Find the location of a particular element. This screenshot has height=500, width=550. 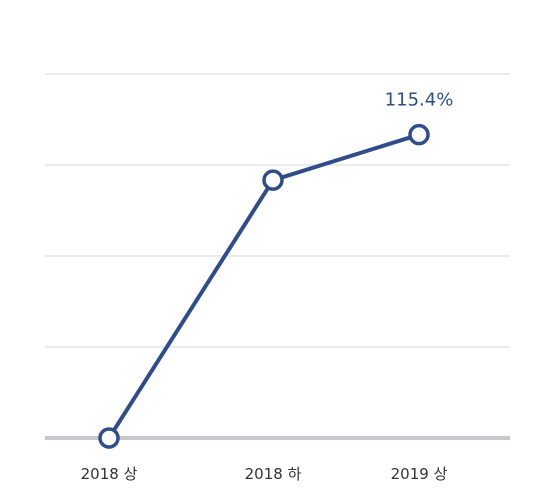

x-tick-label: 2018 하 is located at coordinates (273, 474).